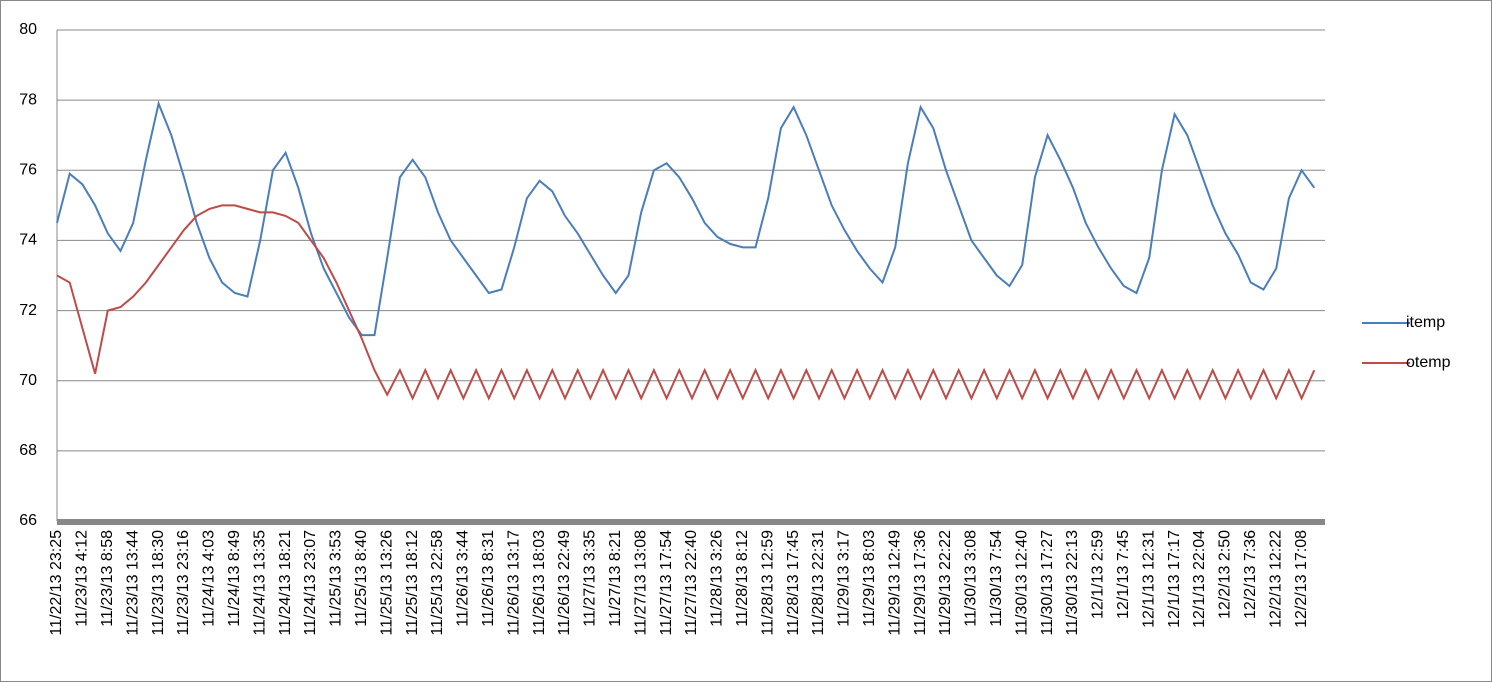 The width and height of the screenshot is (1492, 682). What do you see at coordinates (158, 583) in the screenshot?
I see `x-tick-label: 11/23/13 18:30` at bounding box center [158, 583].